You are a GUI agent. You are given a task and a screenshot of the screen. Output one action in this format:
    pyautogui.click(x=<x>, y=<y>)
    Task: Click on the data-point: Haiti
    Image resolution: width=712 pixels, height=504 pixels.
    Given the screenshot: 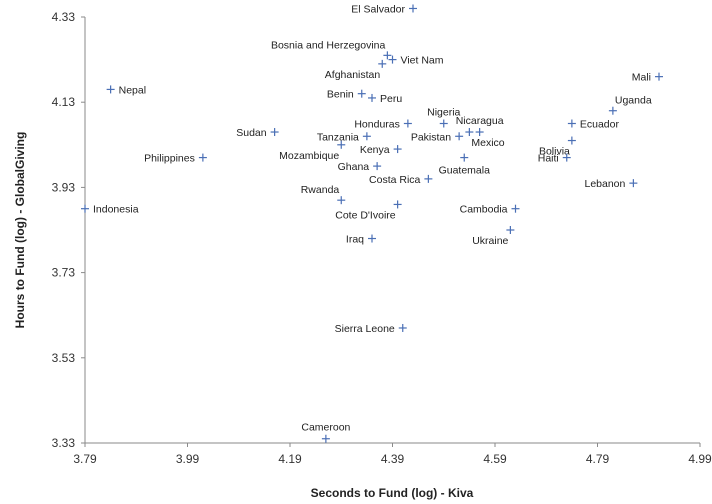 What is the action you would take?
    pyautogui.click(x=554, y=159)
    